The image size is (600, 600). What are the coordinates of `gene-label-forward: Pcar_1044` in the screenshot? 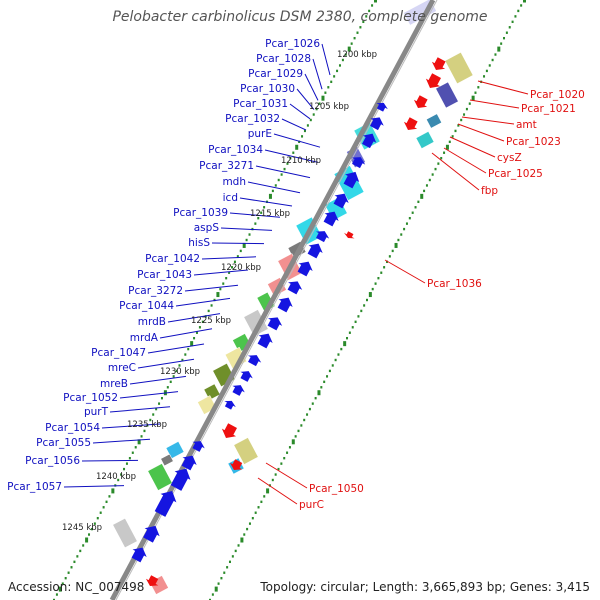 It's located at (146, 306).